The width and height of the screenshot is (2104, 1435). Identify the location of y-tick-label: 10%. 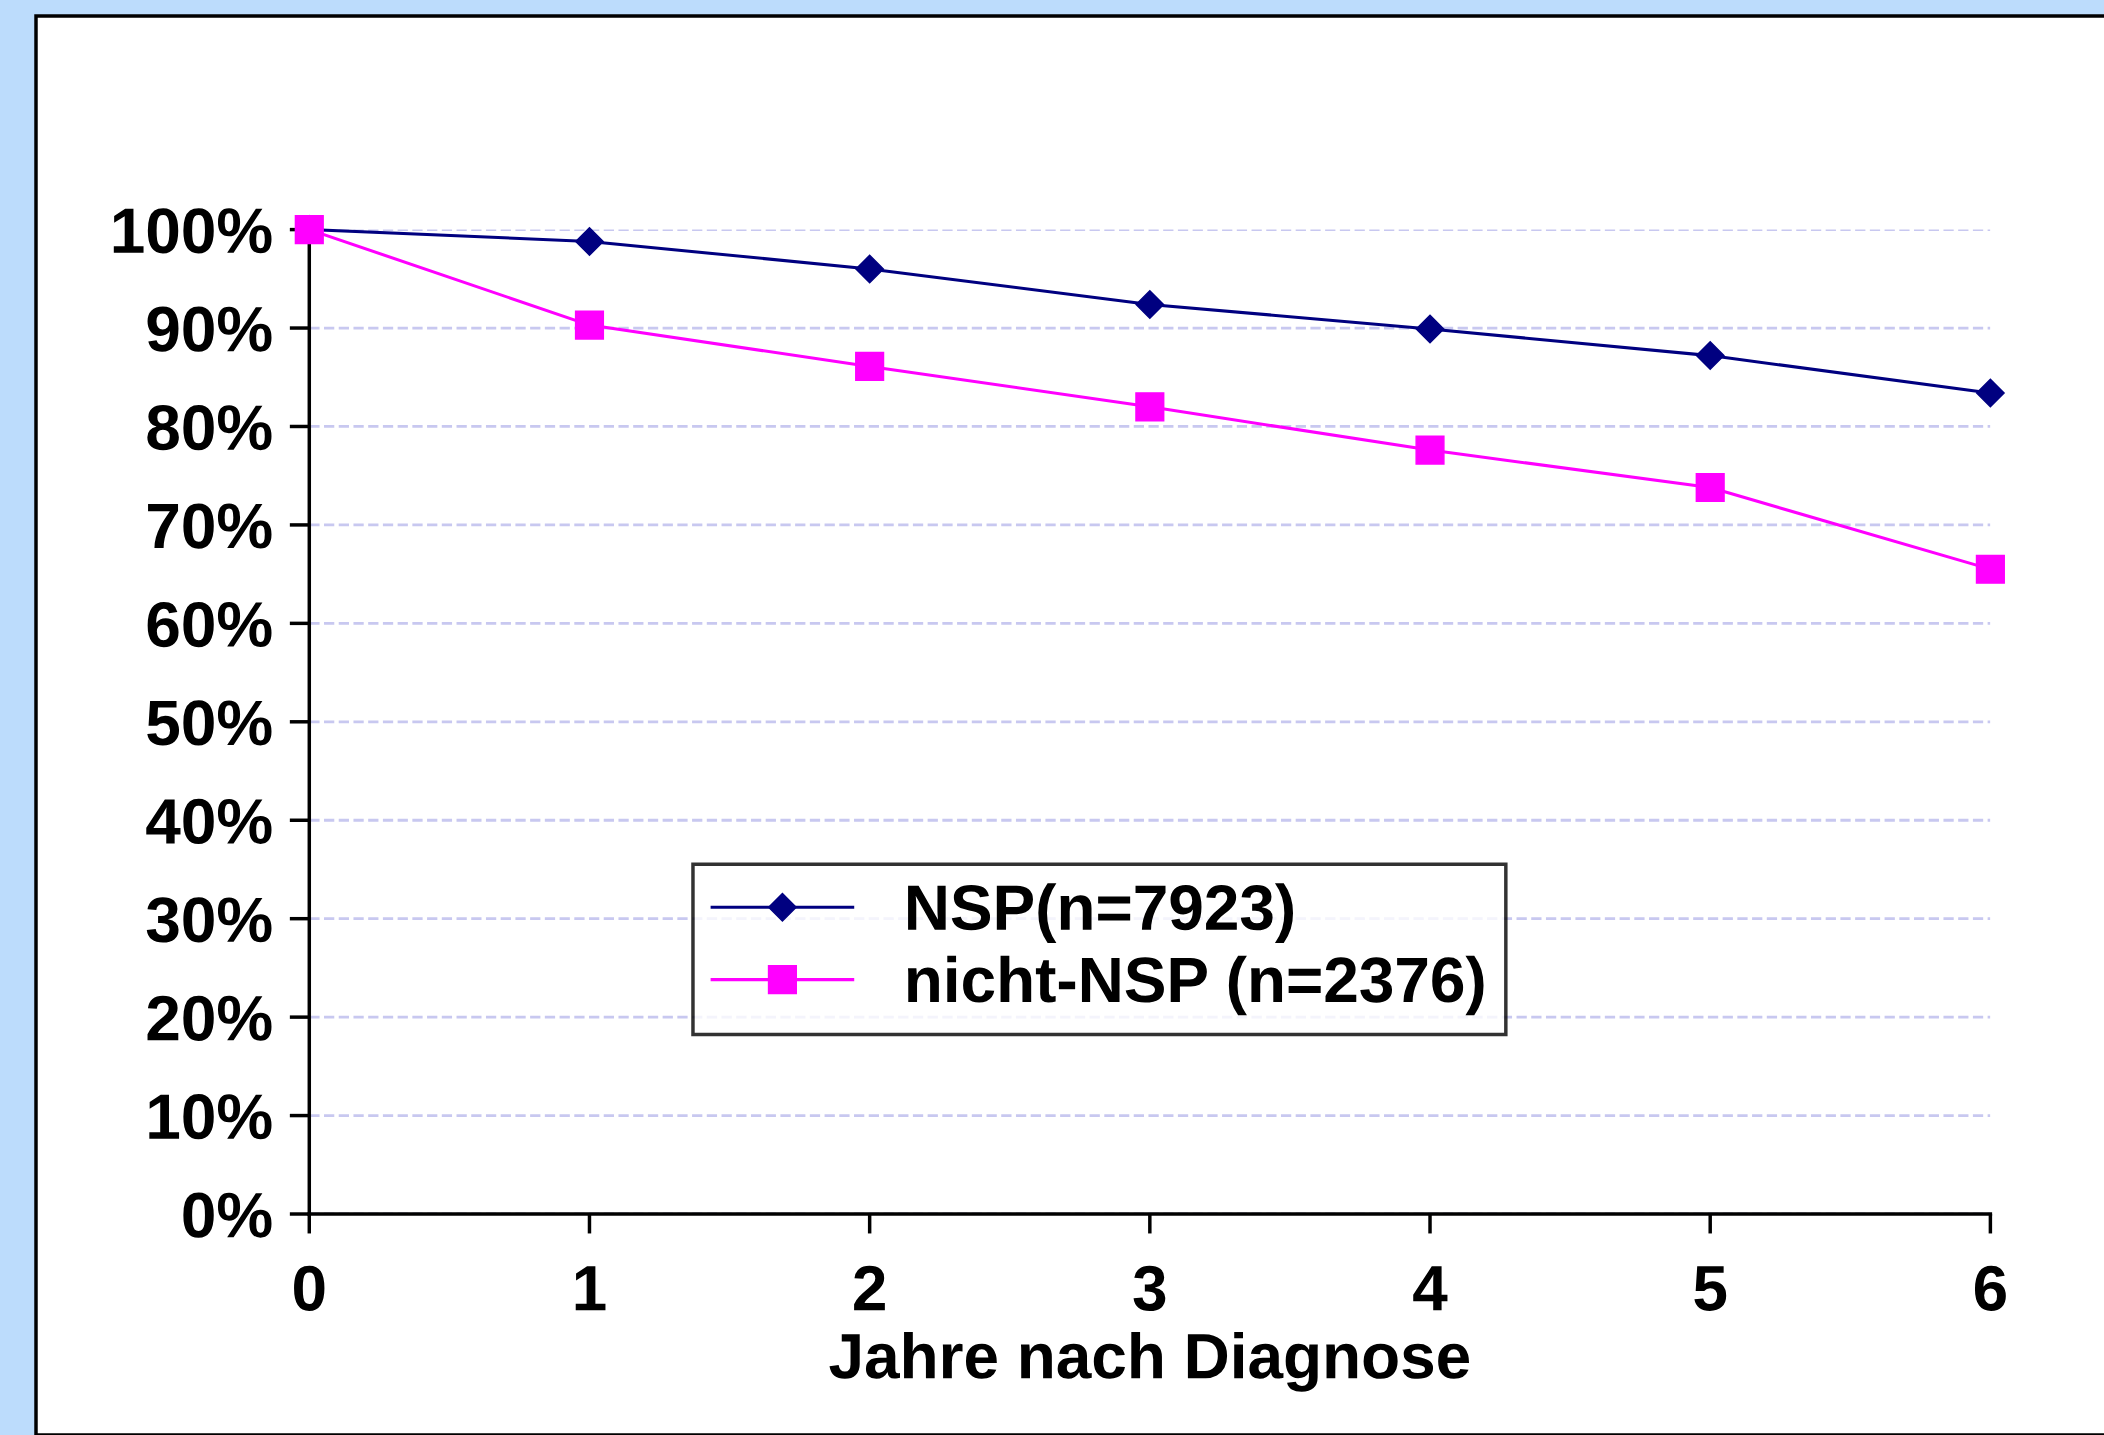
(210, 1117).